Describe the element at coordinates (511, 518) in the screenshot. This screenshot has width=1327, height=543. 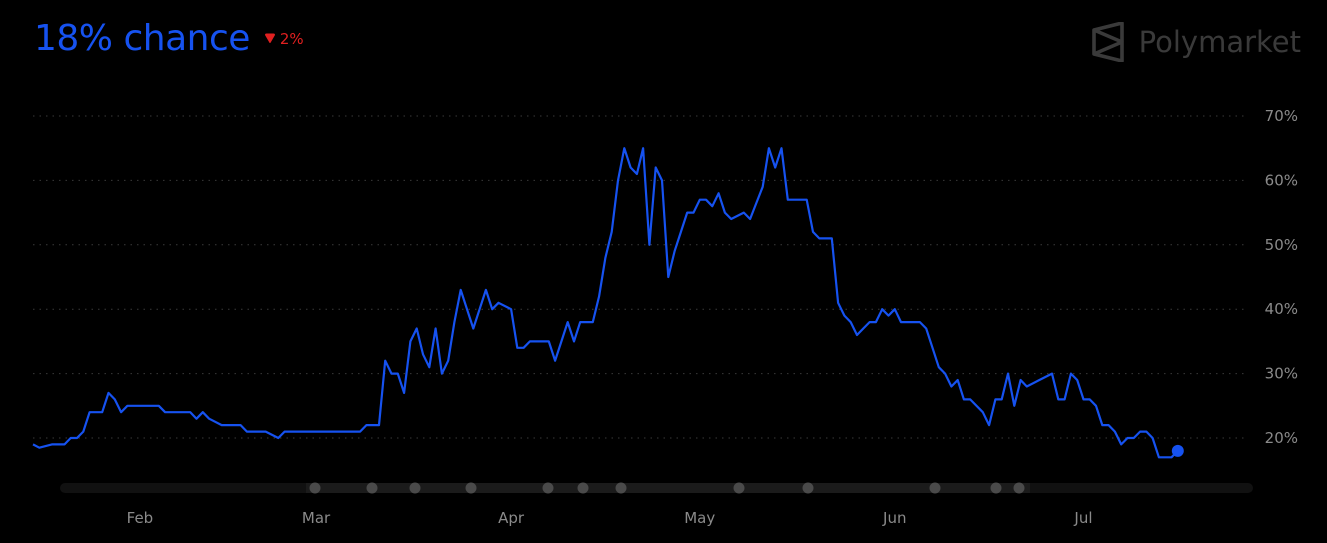
I see `x-tick-apr: Apr` at that location.